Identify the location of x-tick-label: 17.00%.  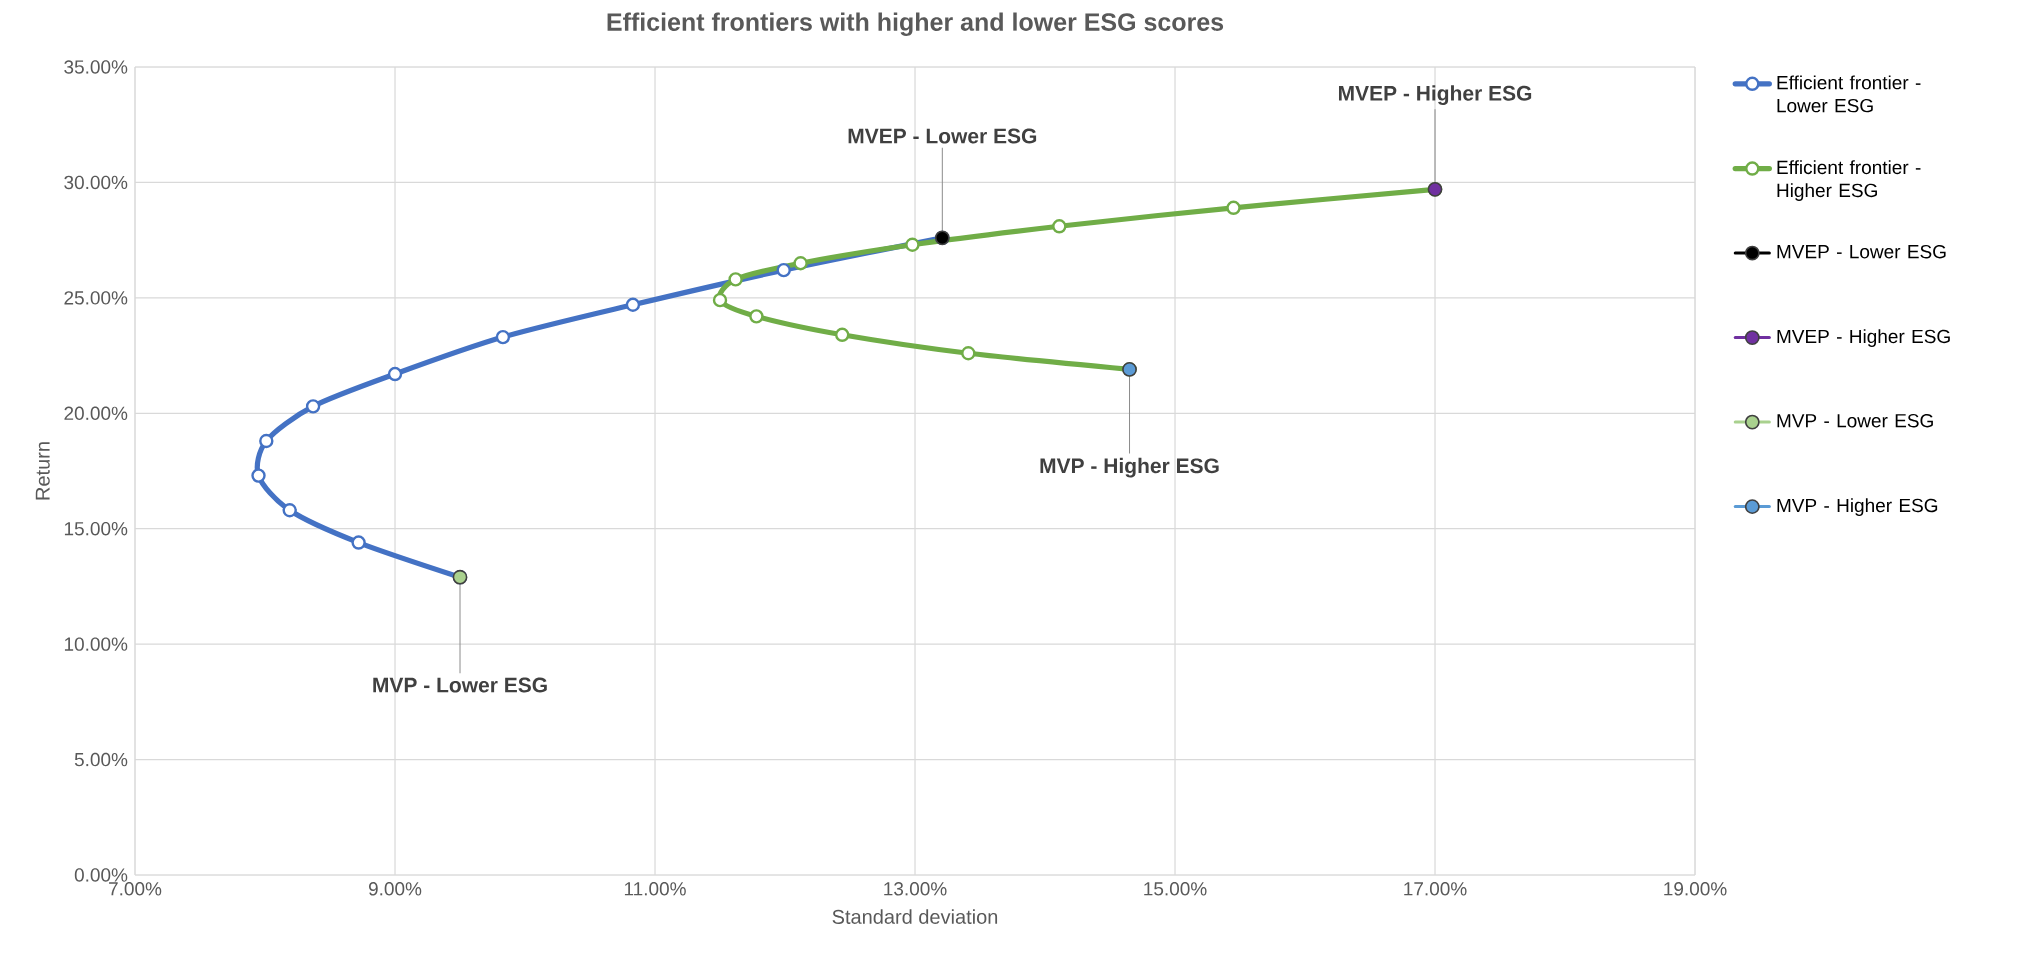
(1435, 889).